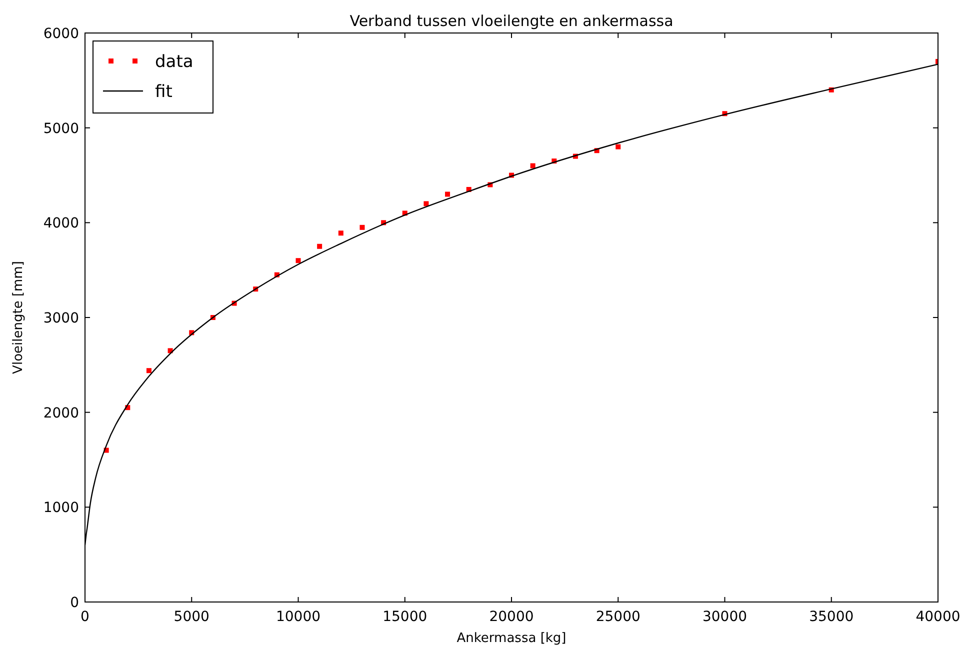  What do you see at coordinates (61, 224) in the screenshot?
I see `y-tick-label: 4000` at bounding box center [61, 224].